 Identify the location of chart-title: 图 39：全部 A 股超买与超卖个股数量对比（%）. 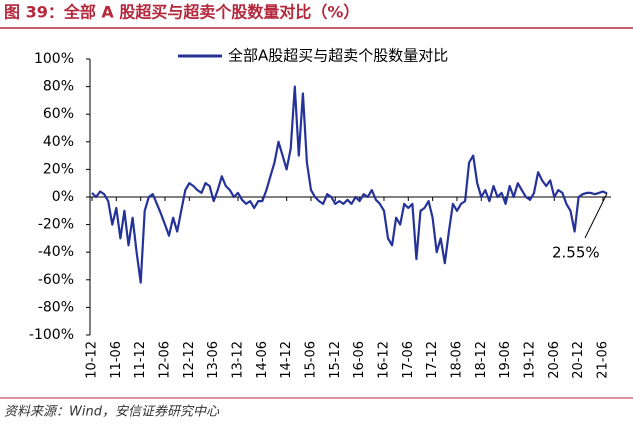
(181, 12).